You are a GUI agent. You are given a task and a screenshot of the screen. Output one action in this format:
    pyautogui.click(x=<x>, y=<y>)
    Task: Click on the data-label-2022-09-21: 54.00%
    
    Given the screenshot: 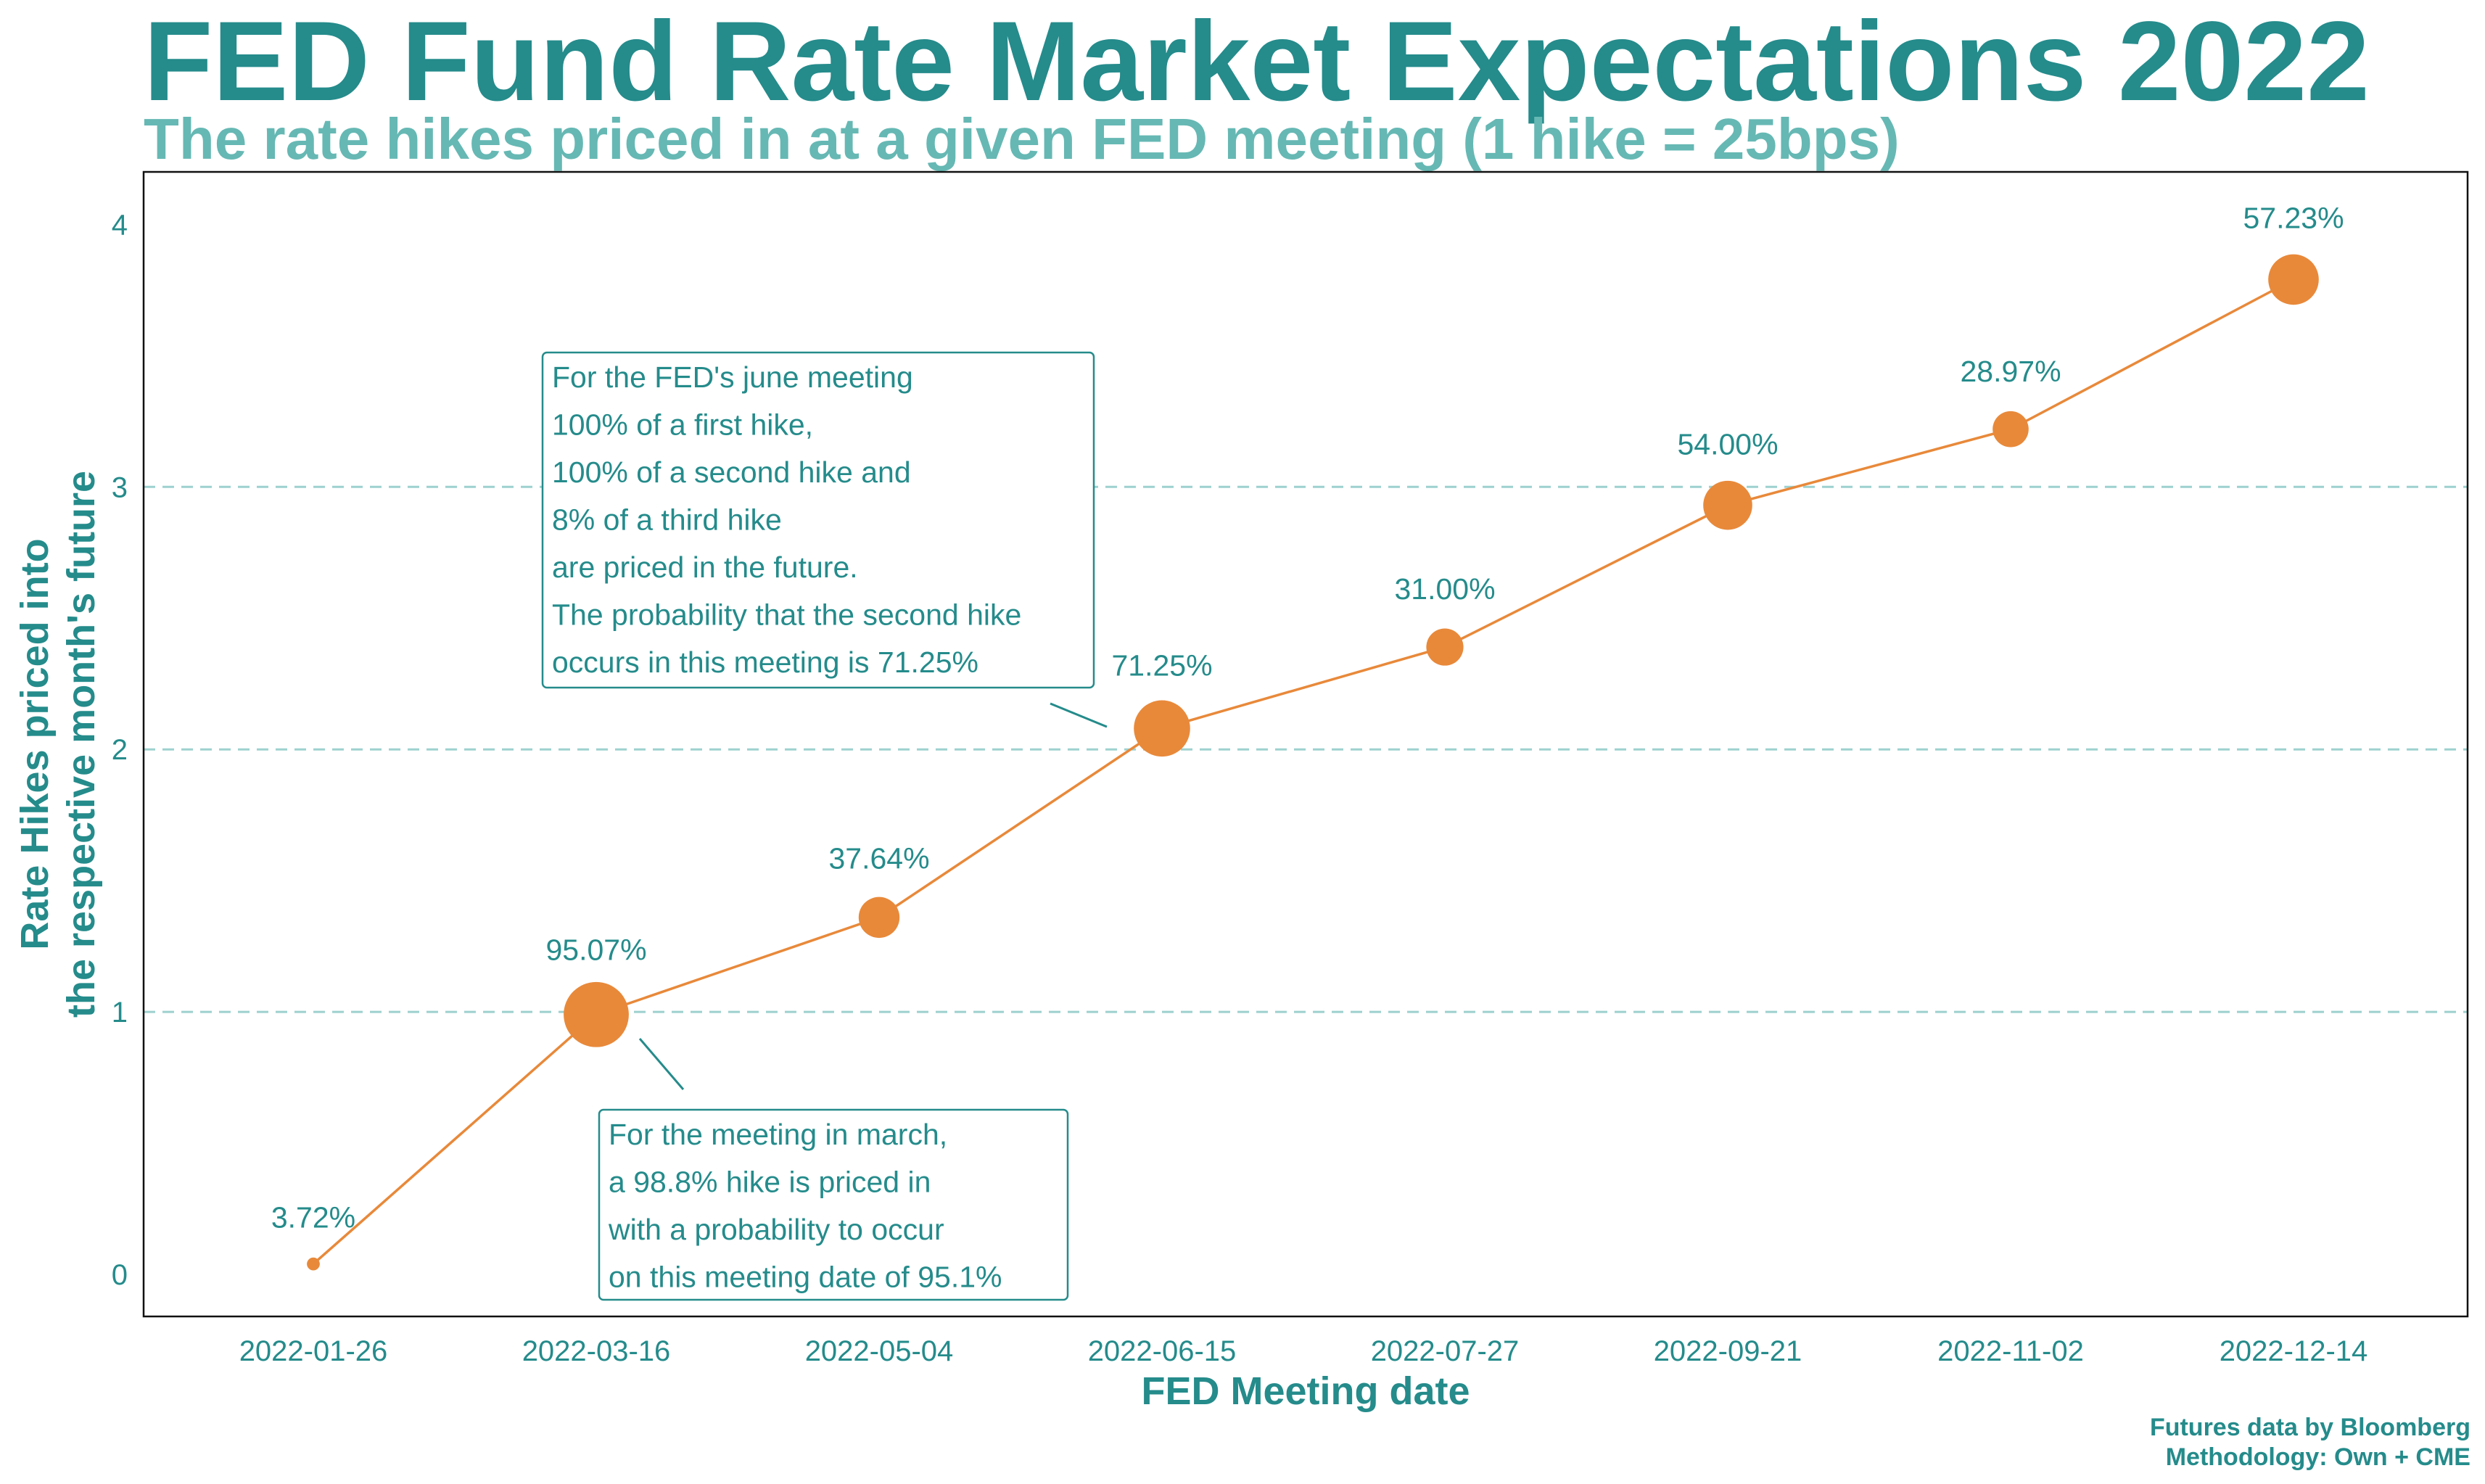 What is the action you would take?
    pyautogui.click(x=1727, y=444)
    